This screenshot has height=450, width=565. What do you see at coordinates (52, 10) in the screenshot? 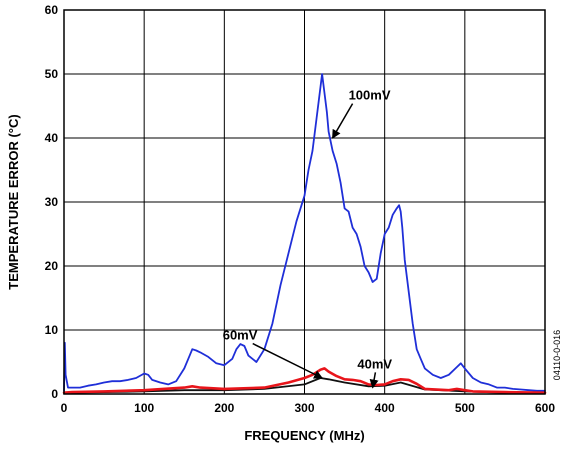
I see `y-tick-label: 60` at bounding box center [52, 10].